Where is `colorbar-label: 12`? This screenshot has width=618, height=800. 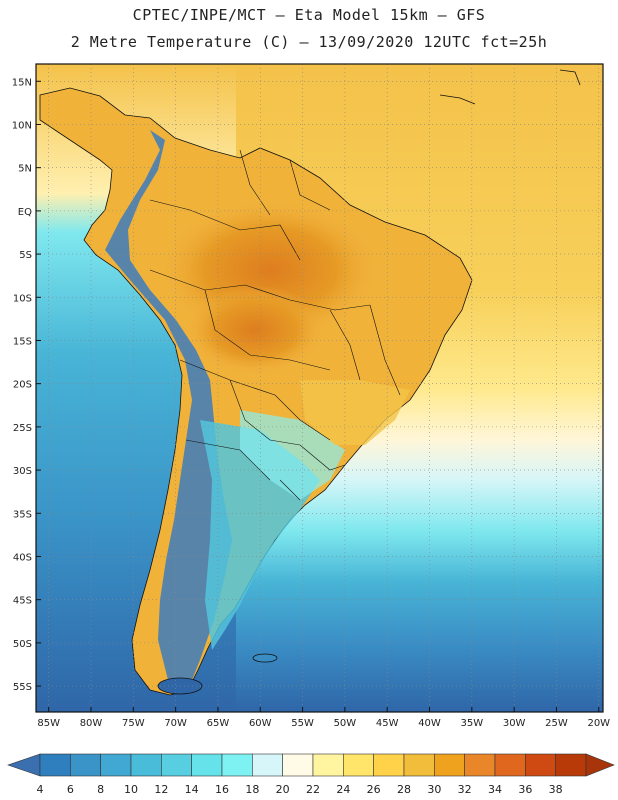 colorbar-label: 12 is located at coordinates (161, 789).